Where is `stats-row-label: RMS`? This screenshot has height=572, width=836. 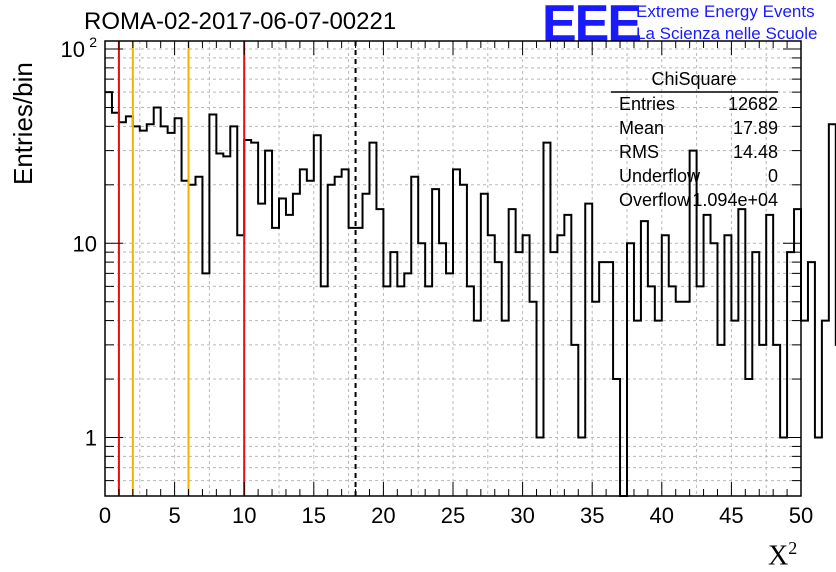 stats-row-label: RMS is located at coordinates (639, 152).